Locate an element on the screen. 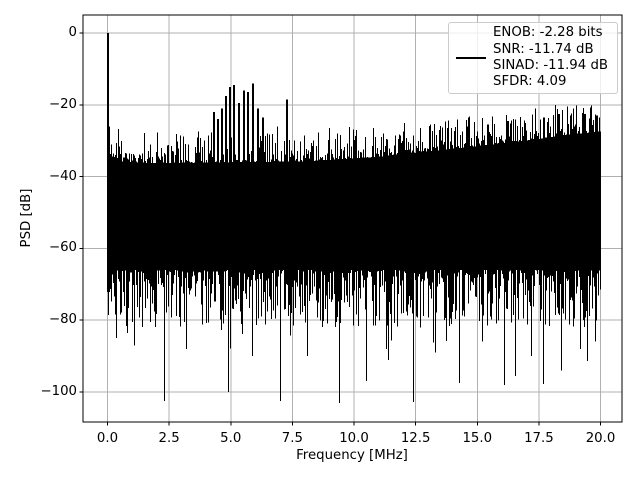  y-tick-label: −100 is located at coordinates (58, 391).